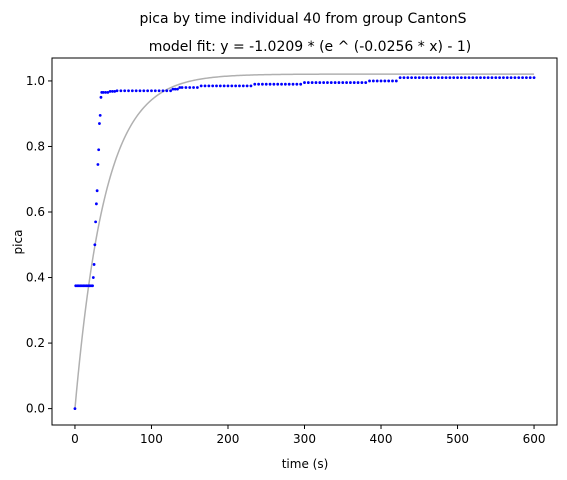 The height and width of the screenshot is (480, 567). What do you see at coordinates (35, 278) in the screenshot?
I see `y-tick-label: 0.4` at bounding box center [35, 278].